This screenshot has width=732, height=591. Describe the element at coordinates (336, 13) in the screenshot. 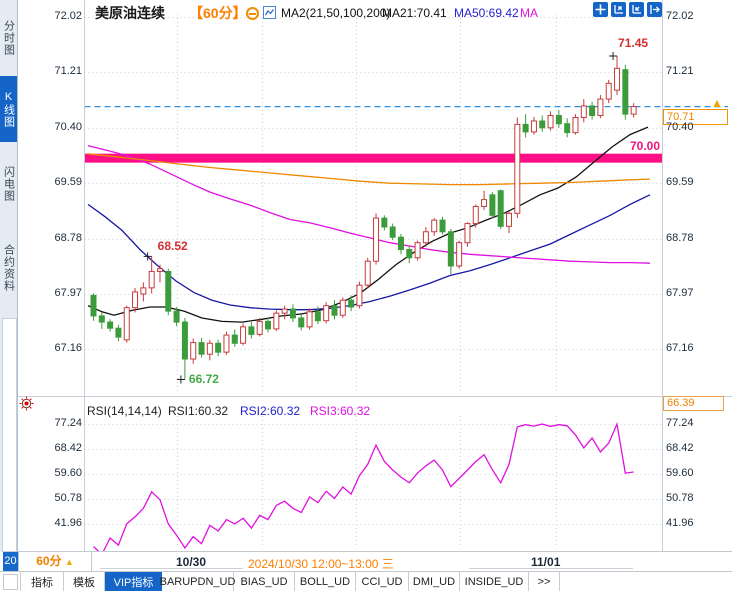

I see `ma-settings-label: MA2(21,50,100,200)` at that location.